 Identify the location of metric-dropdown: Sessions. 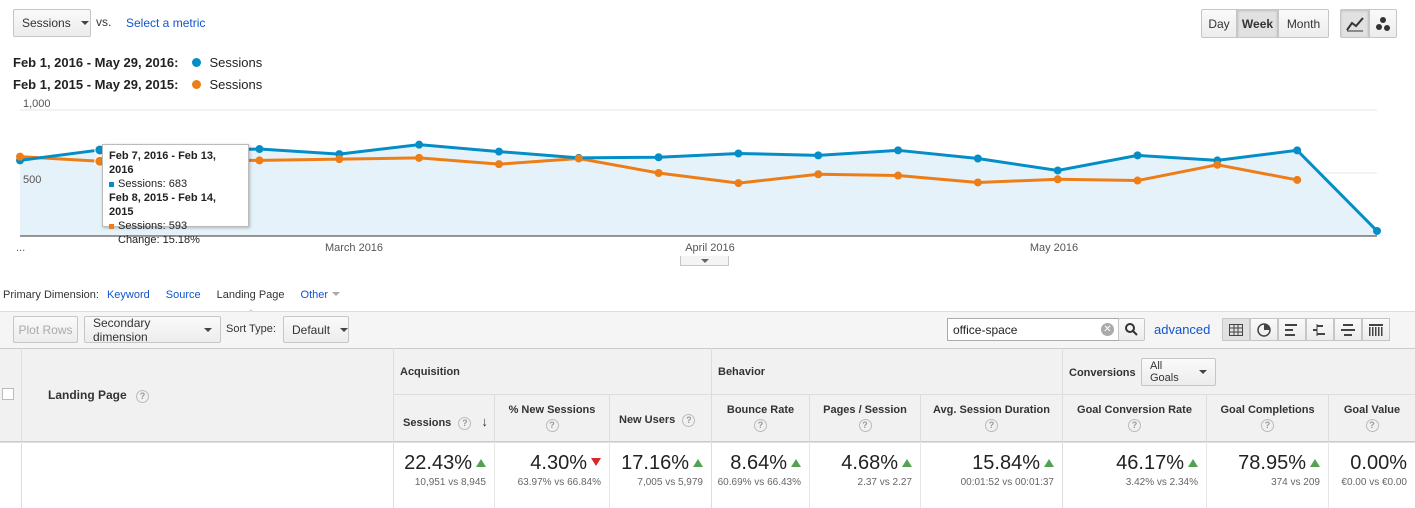
(52, 23).